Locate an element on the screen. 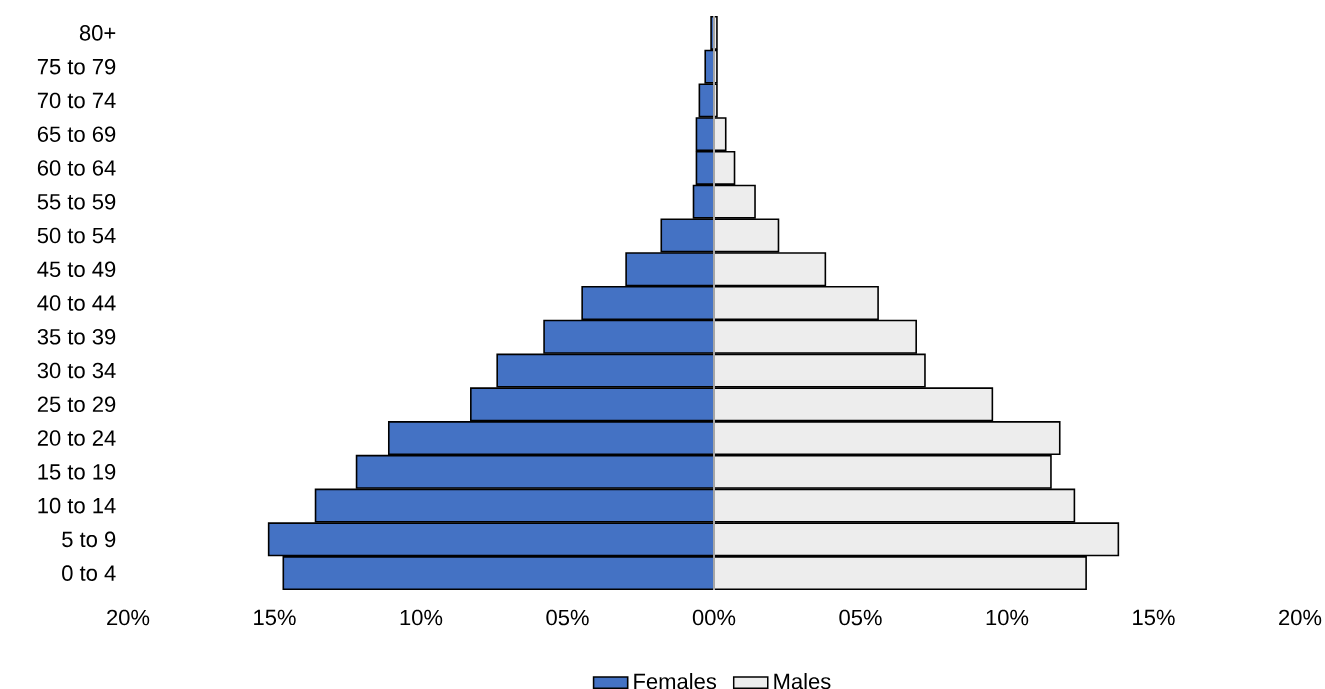 The height and width of the screenshot is (689, 1325). y-tick-label: 30 to 34 is located at coordinates (76, 370).